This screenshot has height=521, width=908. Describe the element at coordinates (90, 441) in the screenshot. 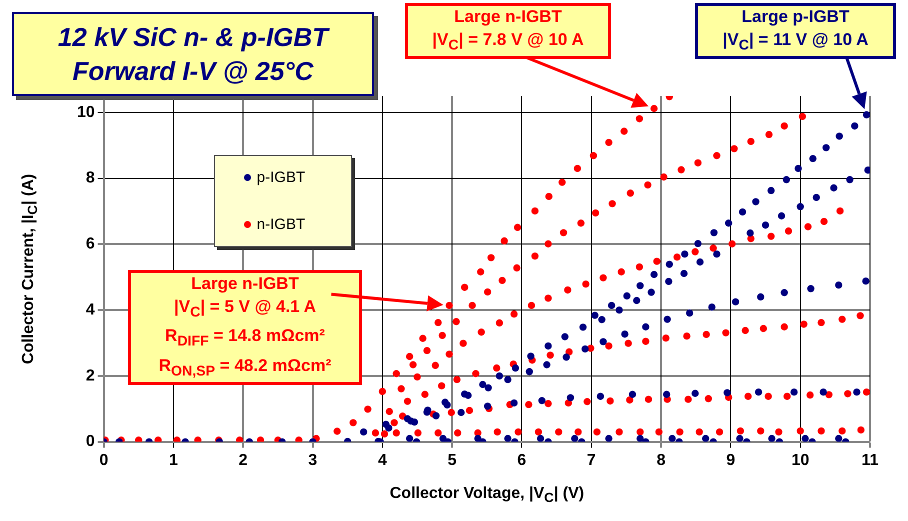

I see `y-tick-label: 0` at that location.